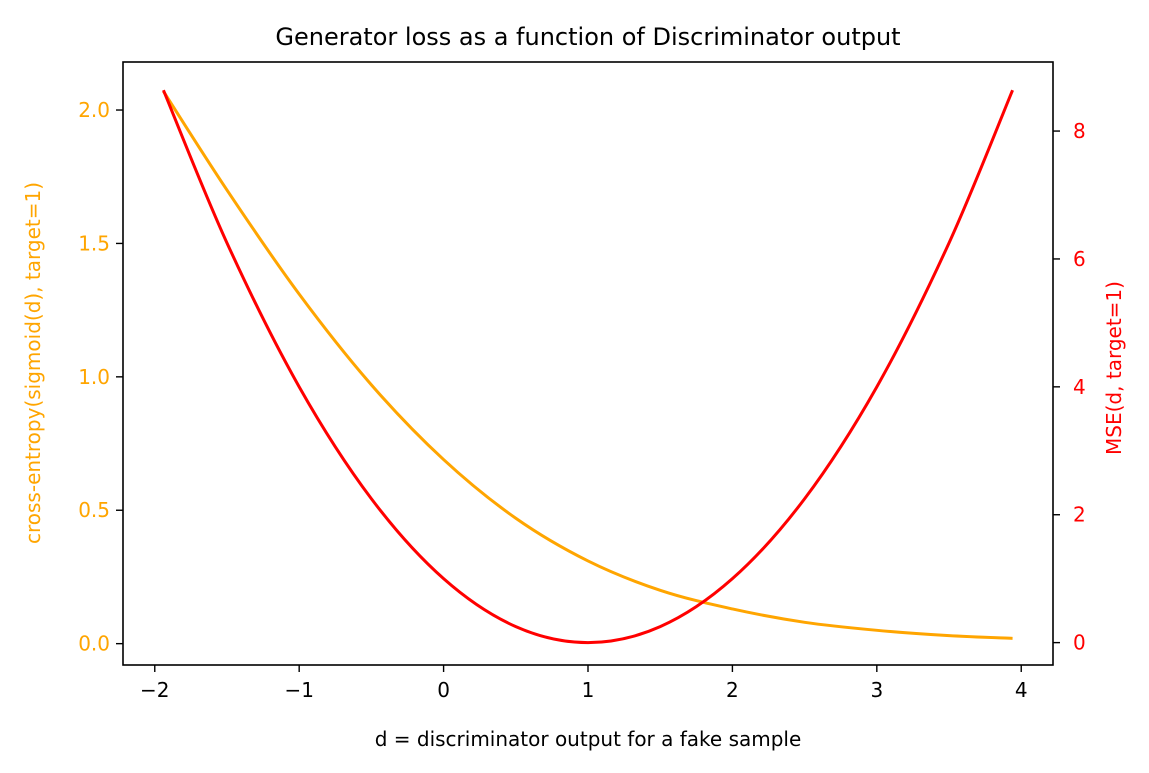 The image size is (1149, 773). Describe the element at coordinates (443, 690) in the screenshot. I see `x-tick-label: 0` at that location.